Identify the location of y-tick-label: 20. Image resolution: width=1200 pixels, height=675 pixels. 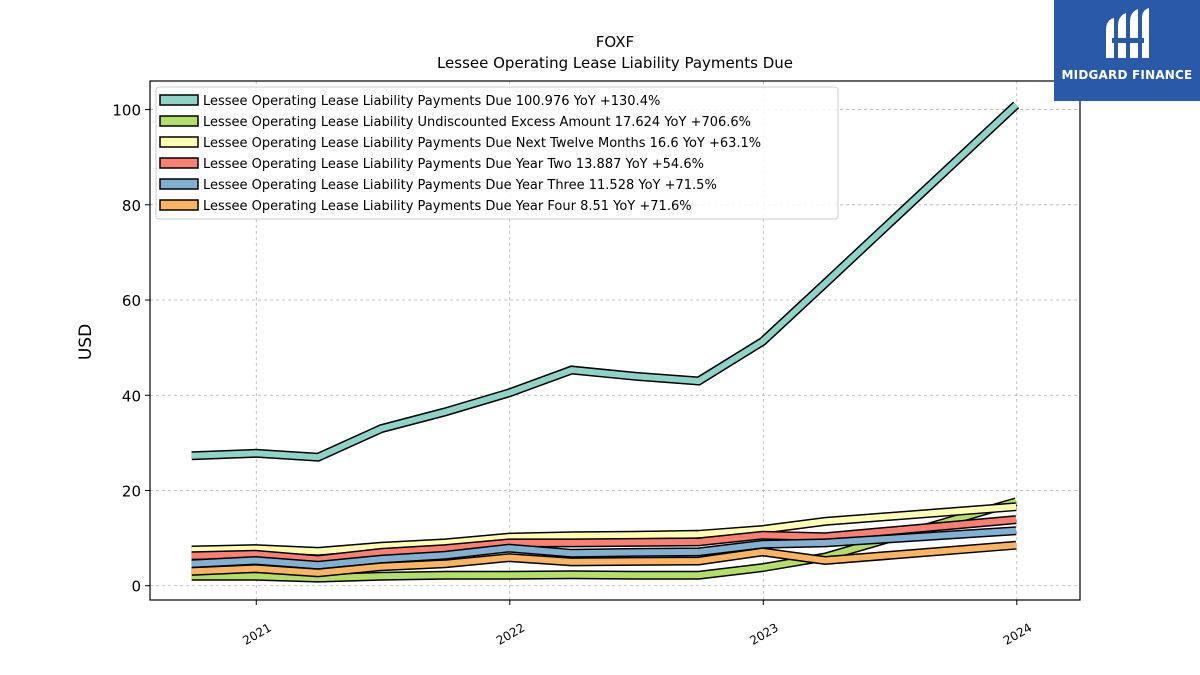
(131, 491).